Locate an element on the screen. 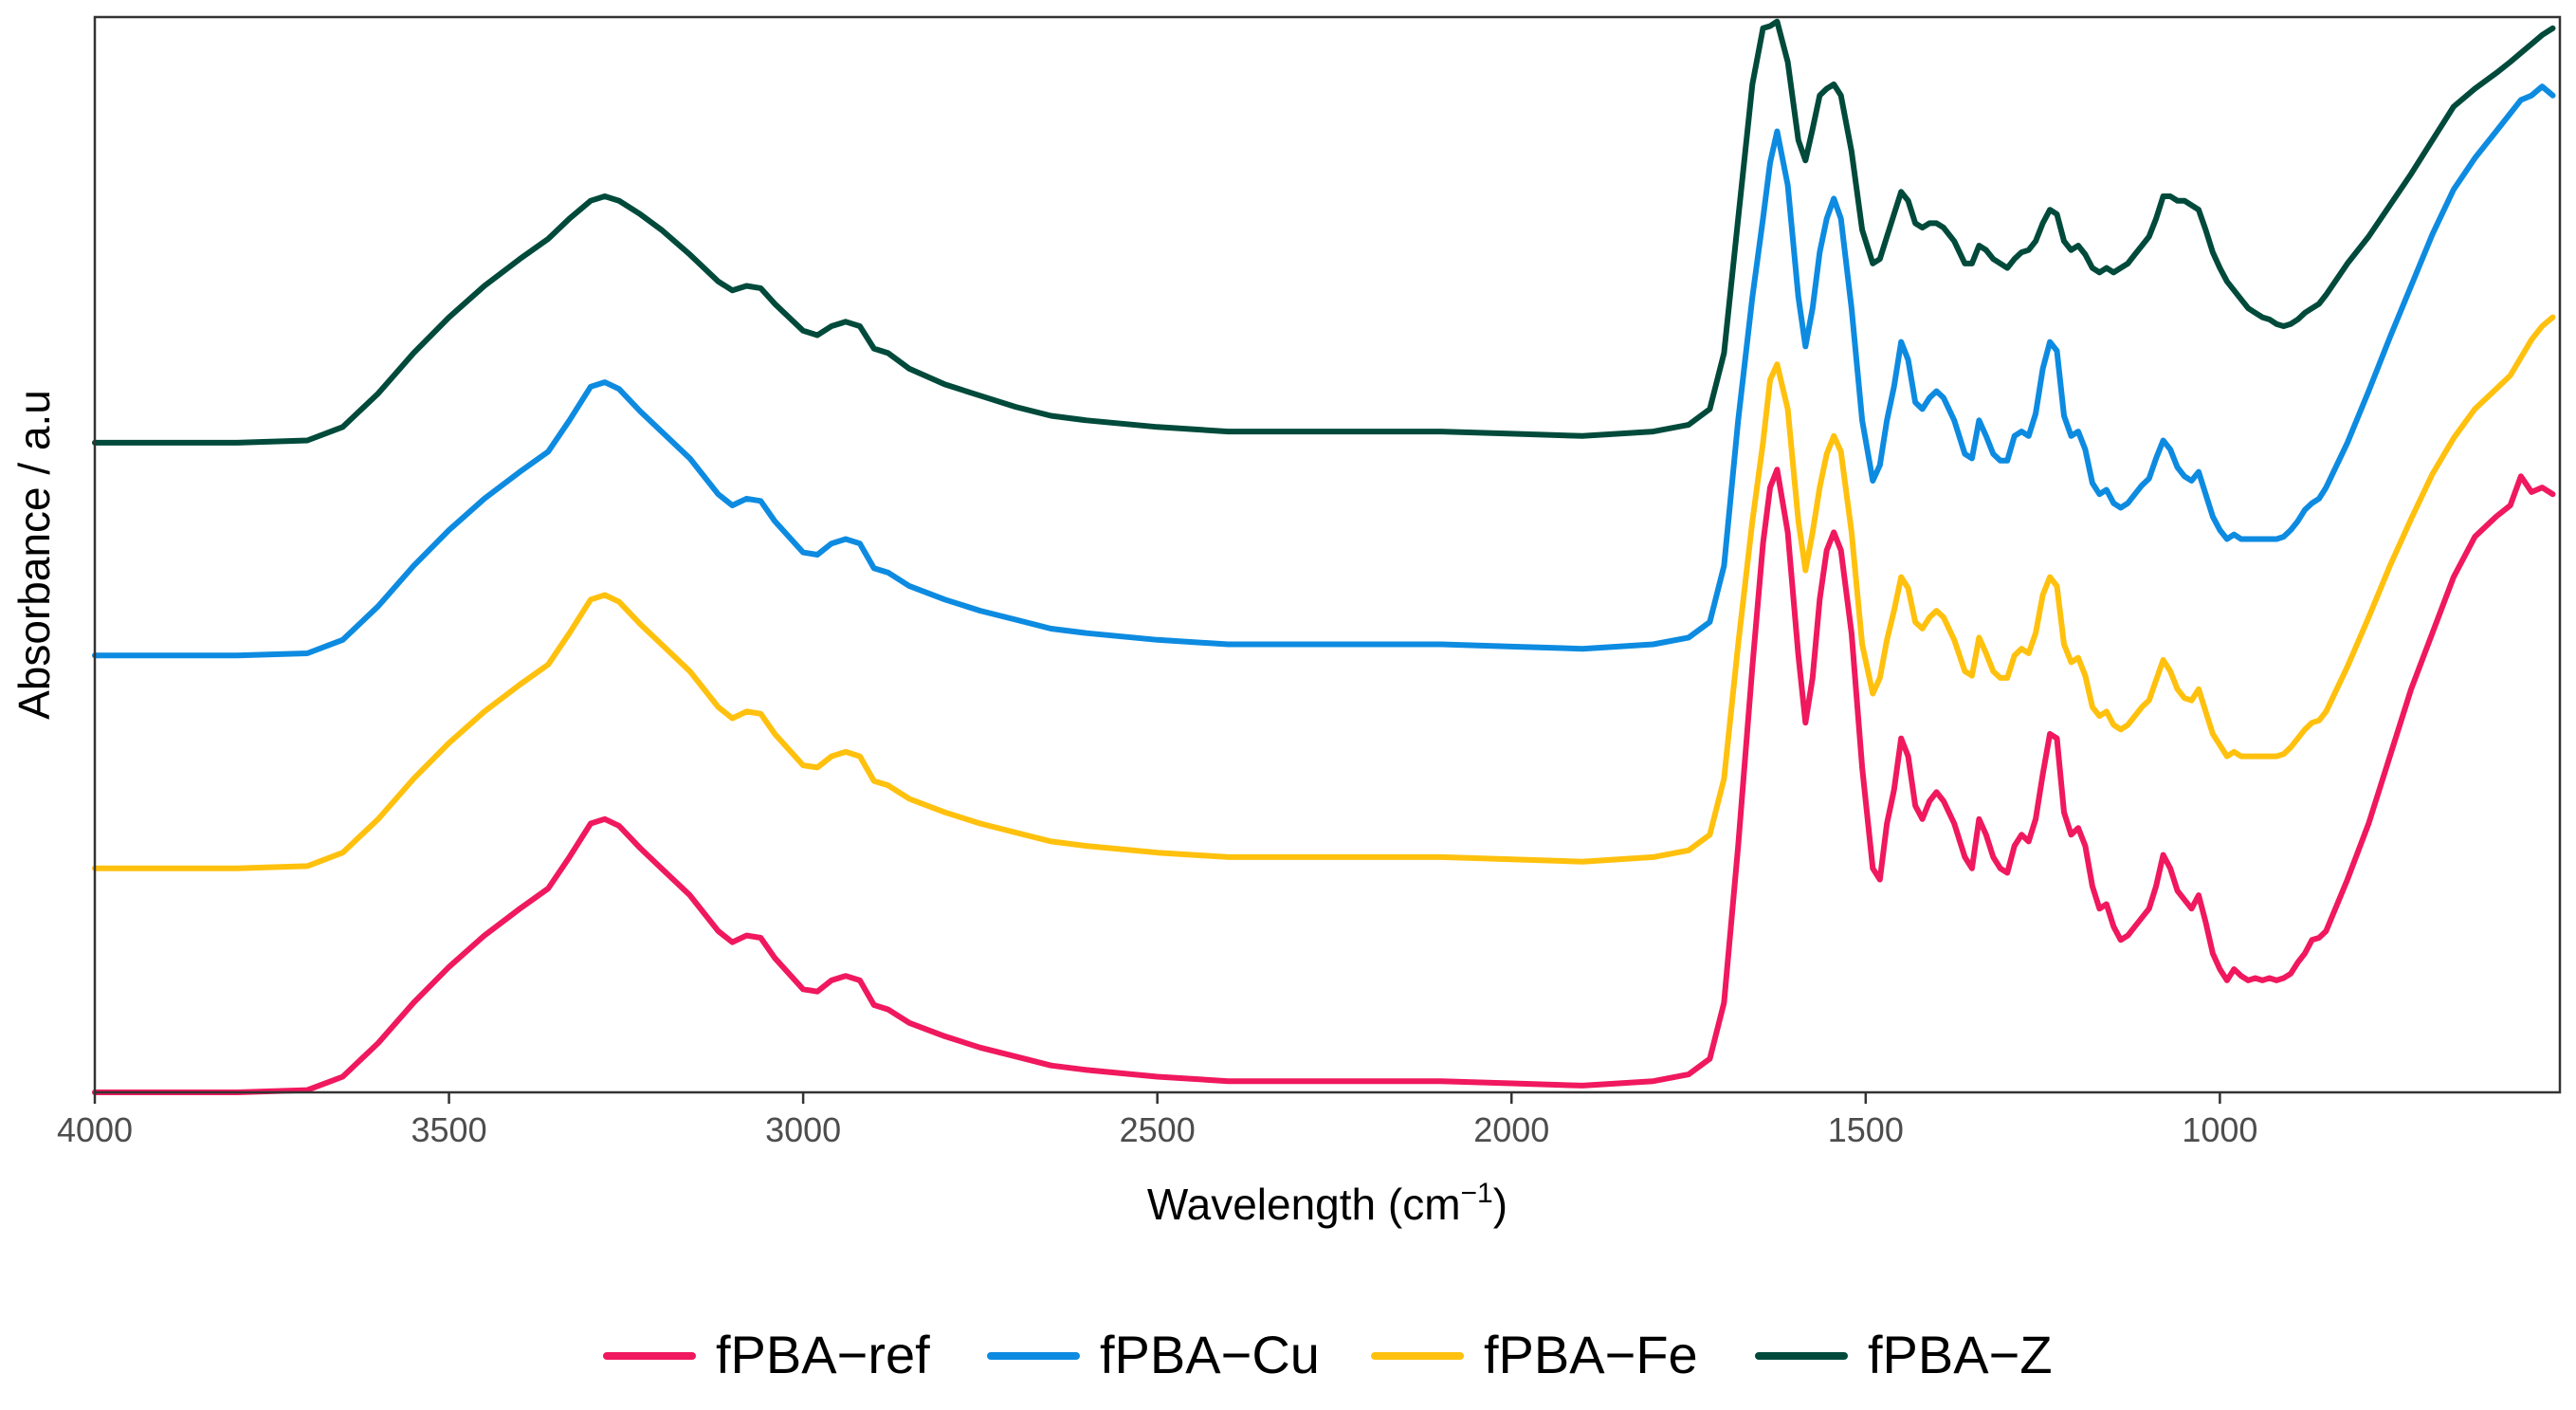 The width and height of the screenshot is (2576, 1410). x-tick-label: 1000 is located at coordinates (2219, 1129).